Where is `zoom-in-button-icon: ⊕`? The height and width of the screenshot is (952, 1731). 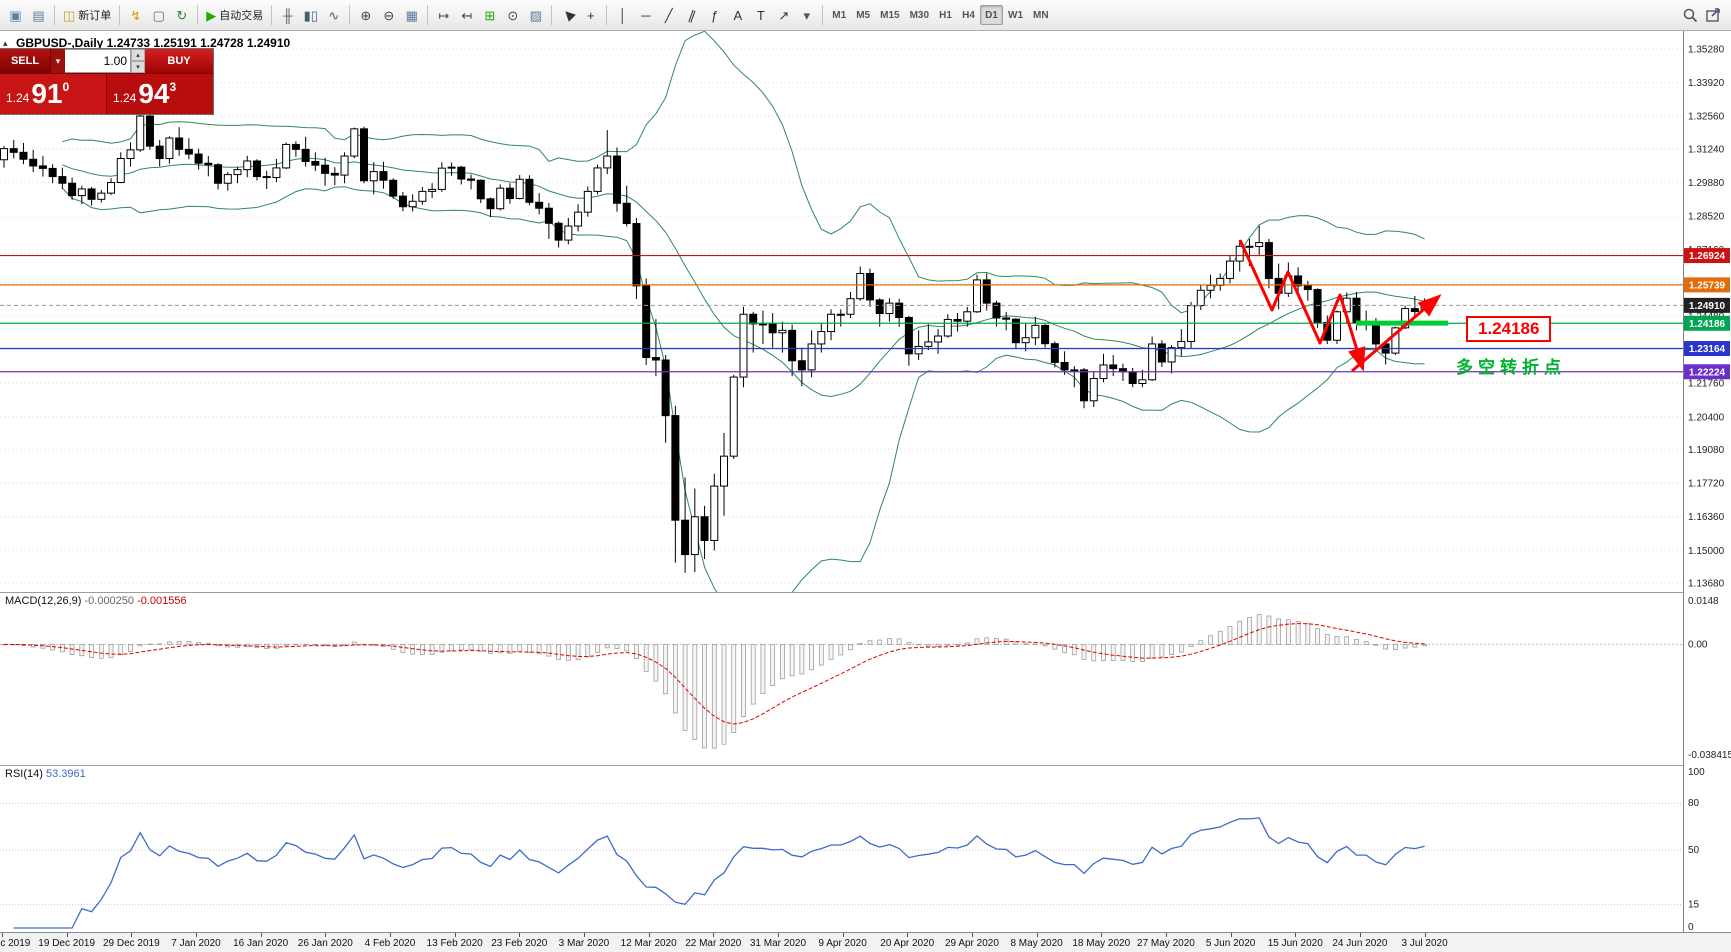 zoom-in-button-icon: ⊕ is located at coordinates (366, 15).